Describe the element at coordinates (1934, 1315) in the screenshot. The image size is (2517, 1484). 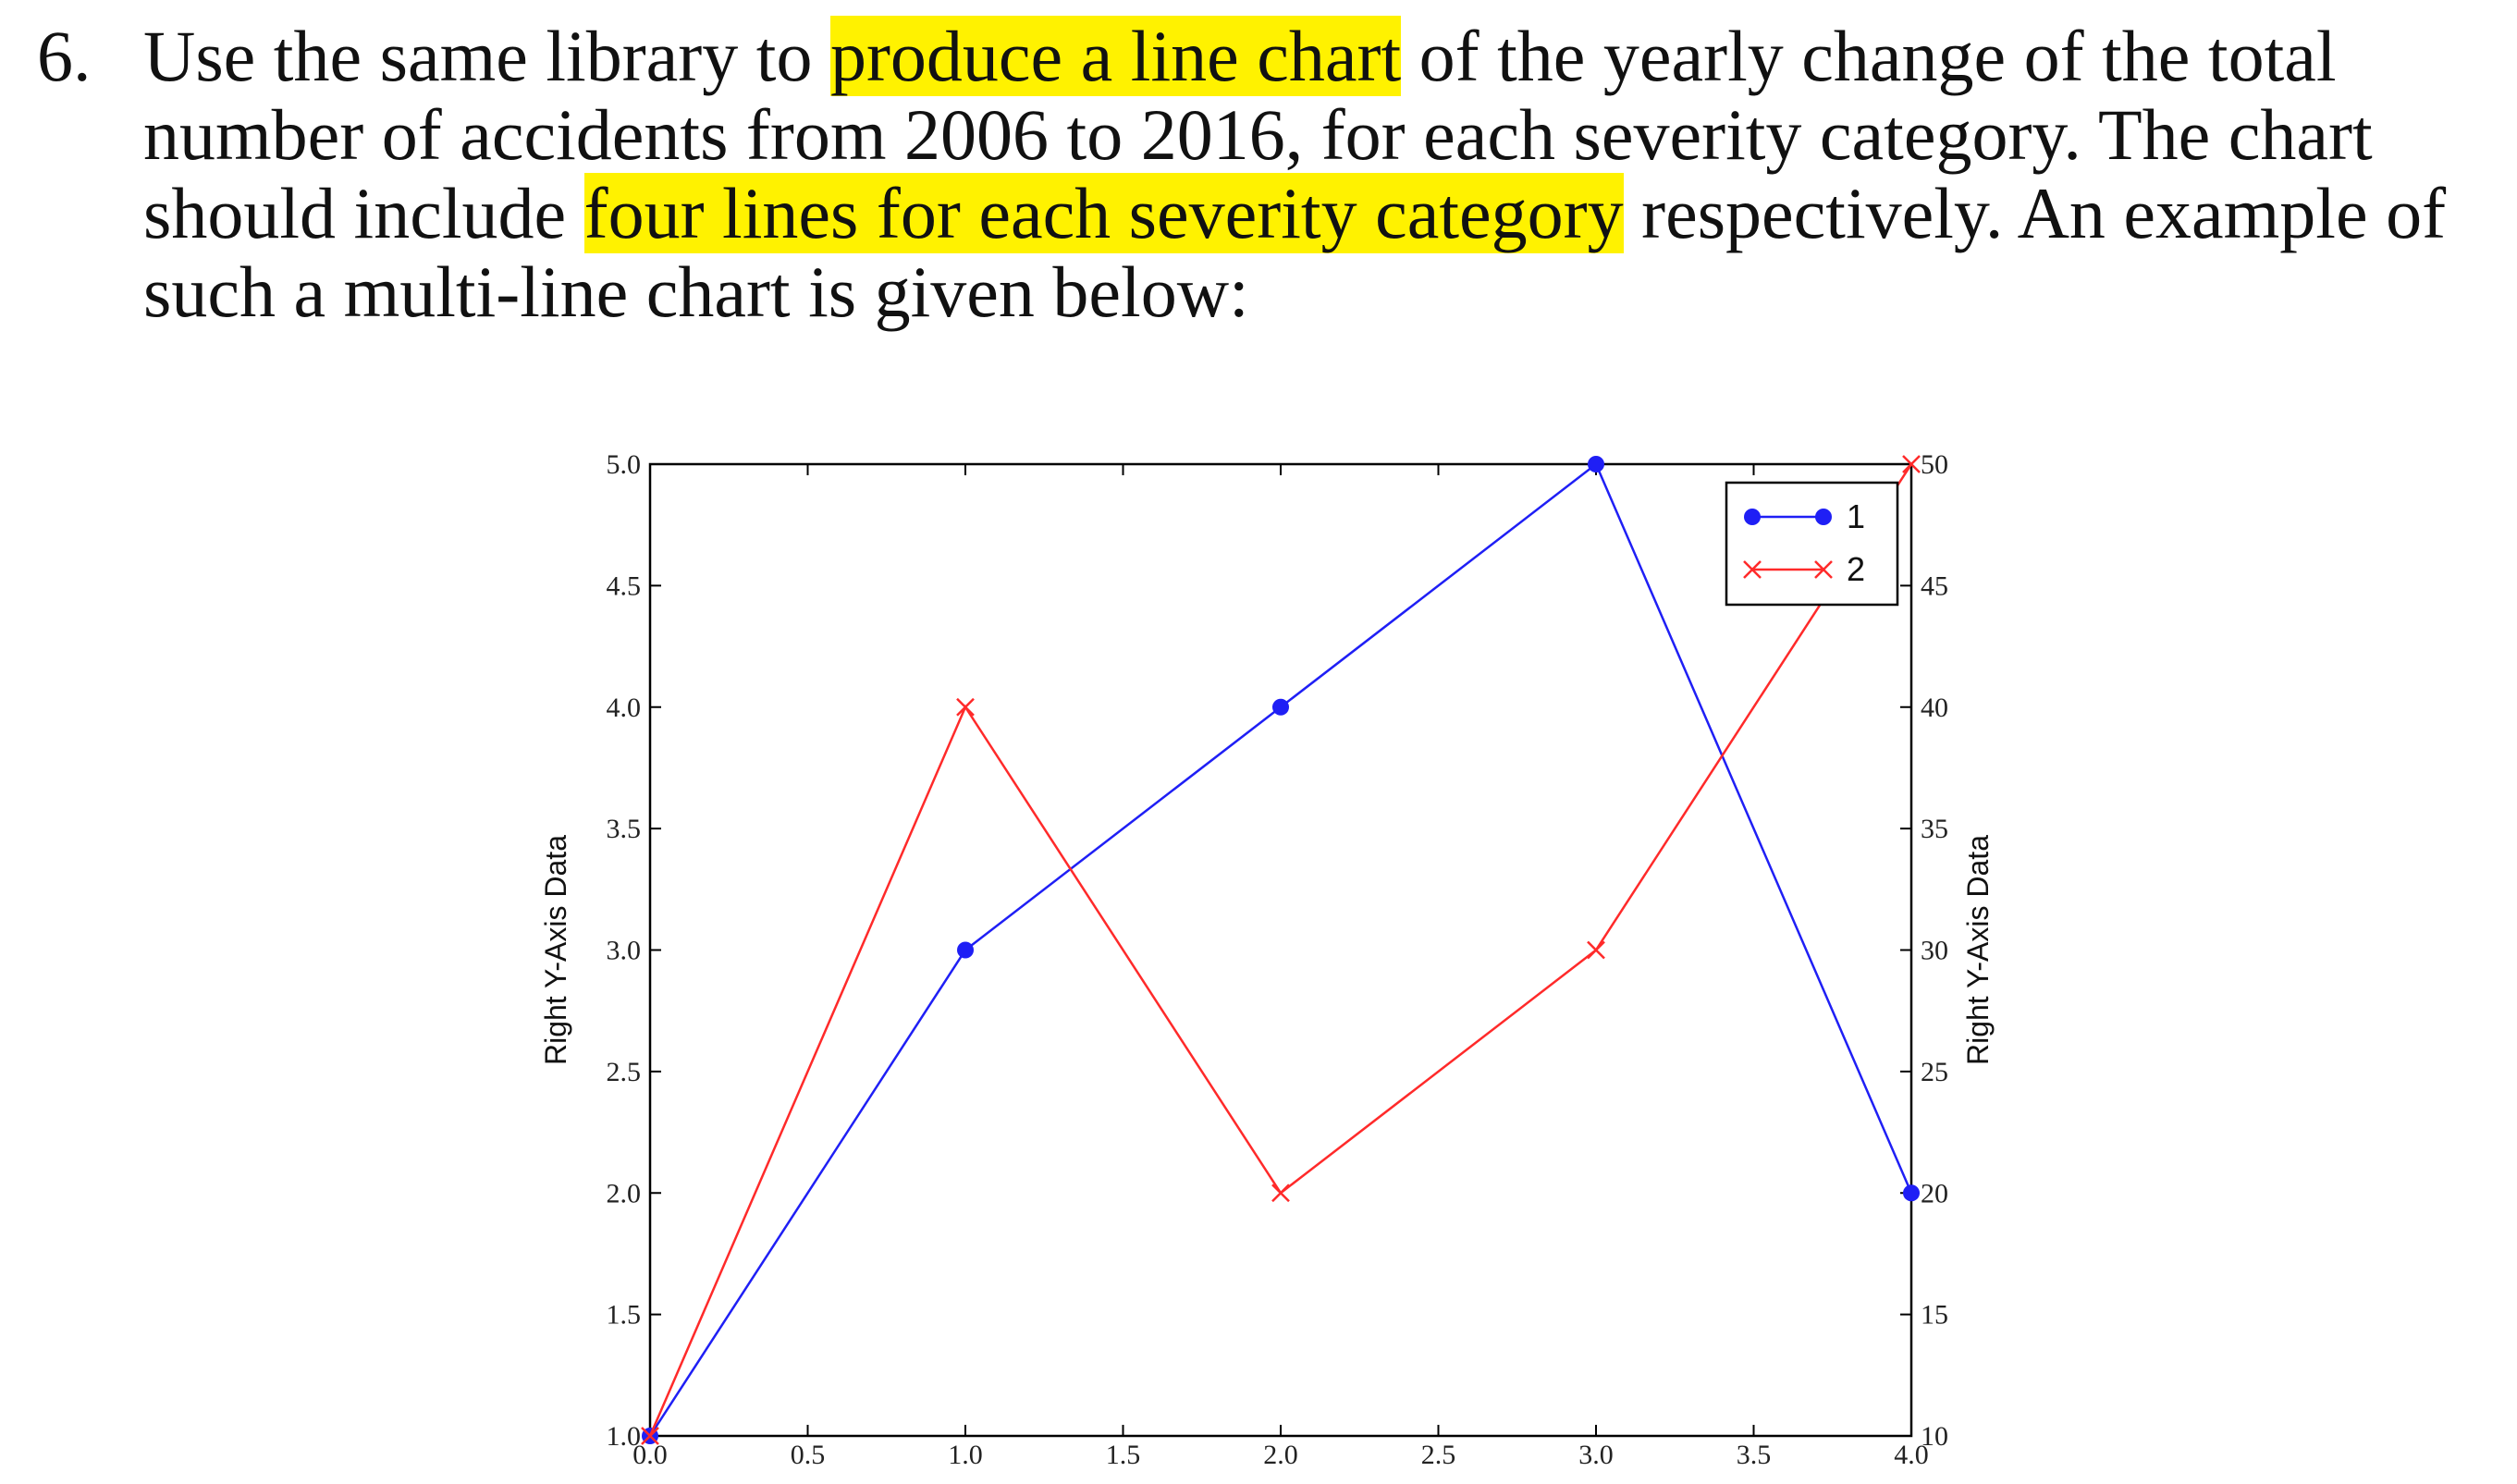
I see `y2-tick-label: 15` at that location.